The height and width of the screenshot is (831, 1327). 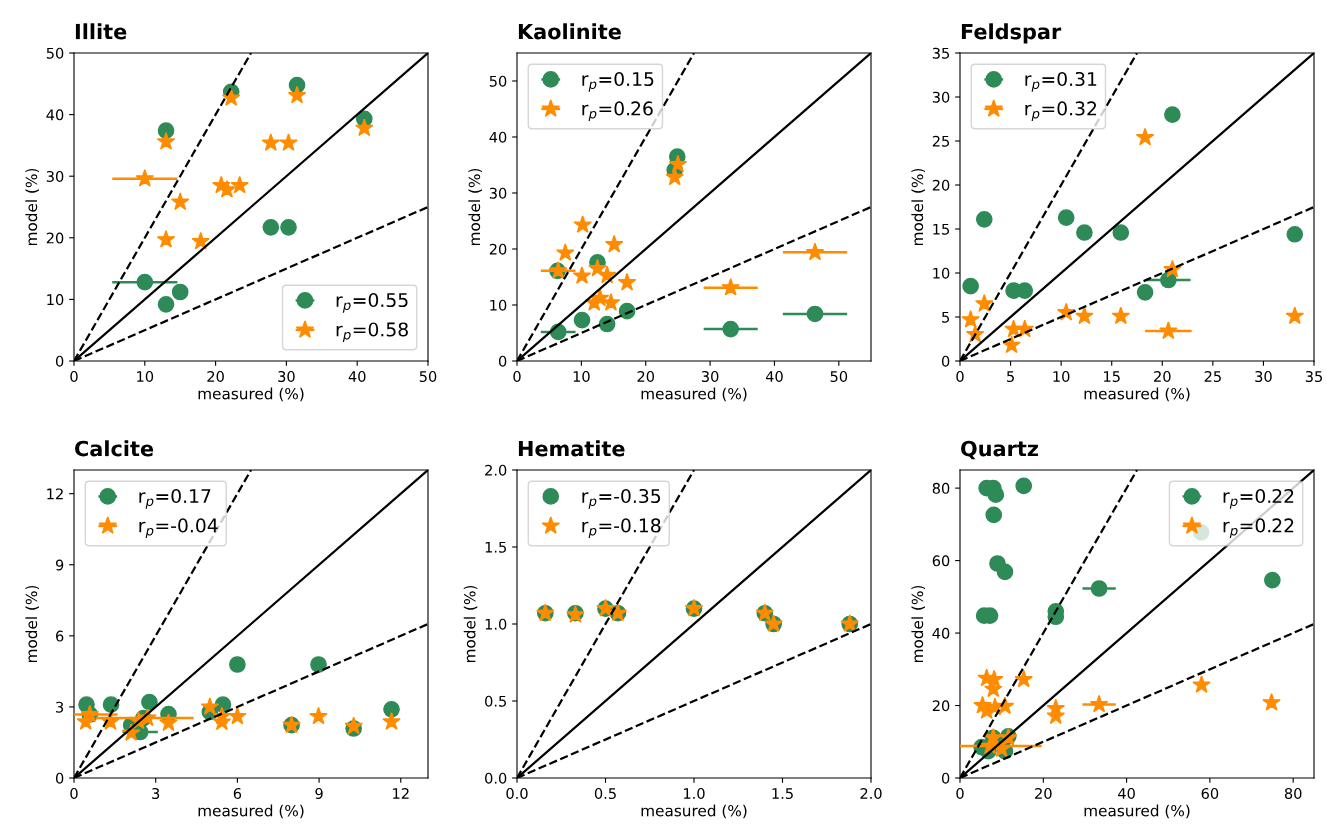 I want to click on legend-label: r$_{p}$=0.55, so click(x=372, y=302).